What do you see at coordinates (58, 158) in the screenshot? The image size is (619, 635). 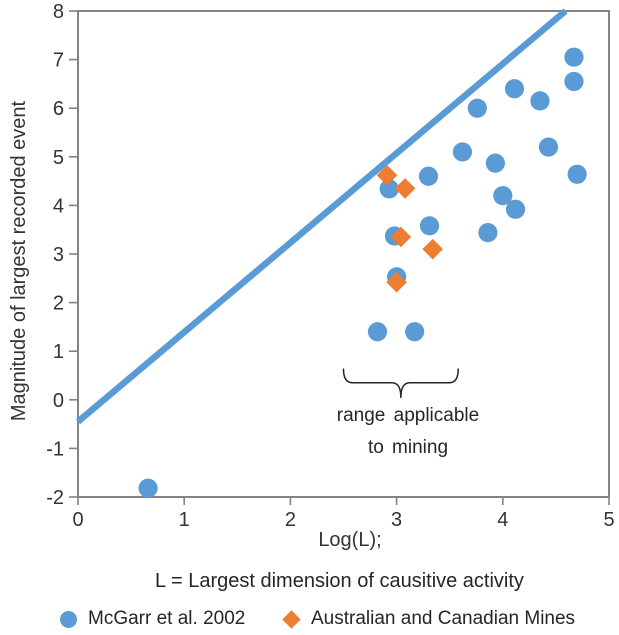 I see `y-tick-label: 5` at bounding box center [58, 158].